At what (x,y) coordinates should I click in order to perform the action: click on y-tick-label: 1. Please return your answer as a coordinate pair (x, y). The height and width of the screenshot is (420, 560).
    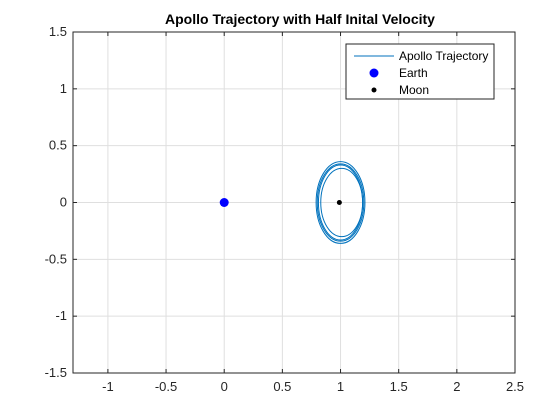
    Looking at the image, I should click on (63, 88).